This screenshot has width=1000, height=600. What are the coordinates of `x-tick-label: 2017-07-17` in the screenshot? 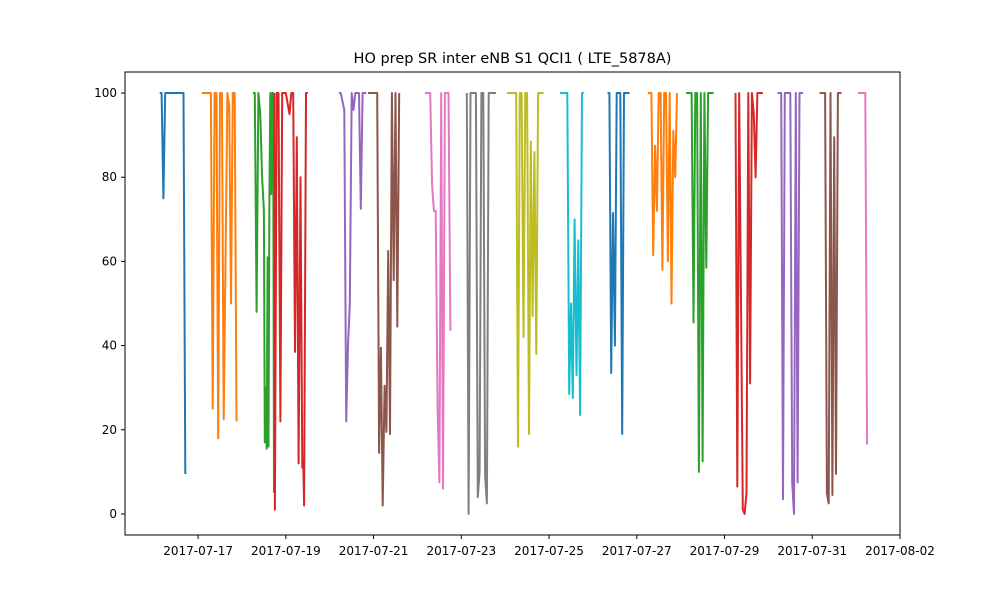 It's located at (198, 551).